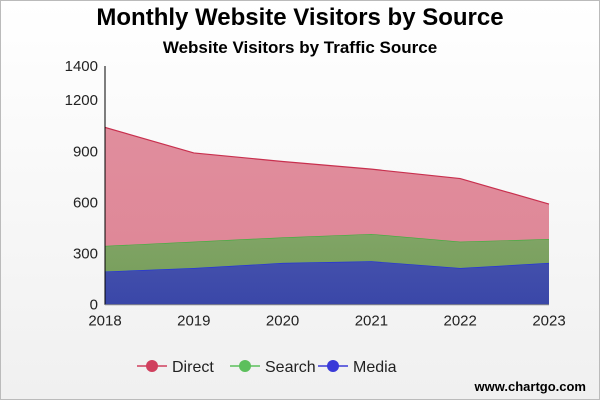  Describe the element at coordinates (193, 367) in the screenshot. I see `legend-label-direct: Direct` at that location.